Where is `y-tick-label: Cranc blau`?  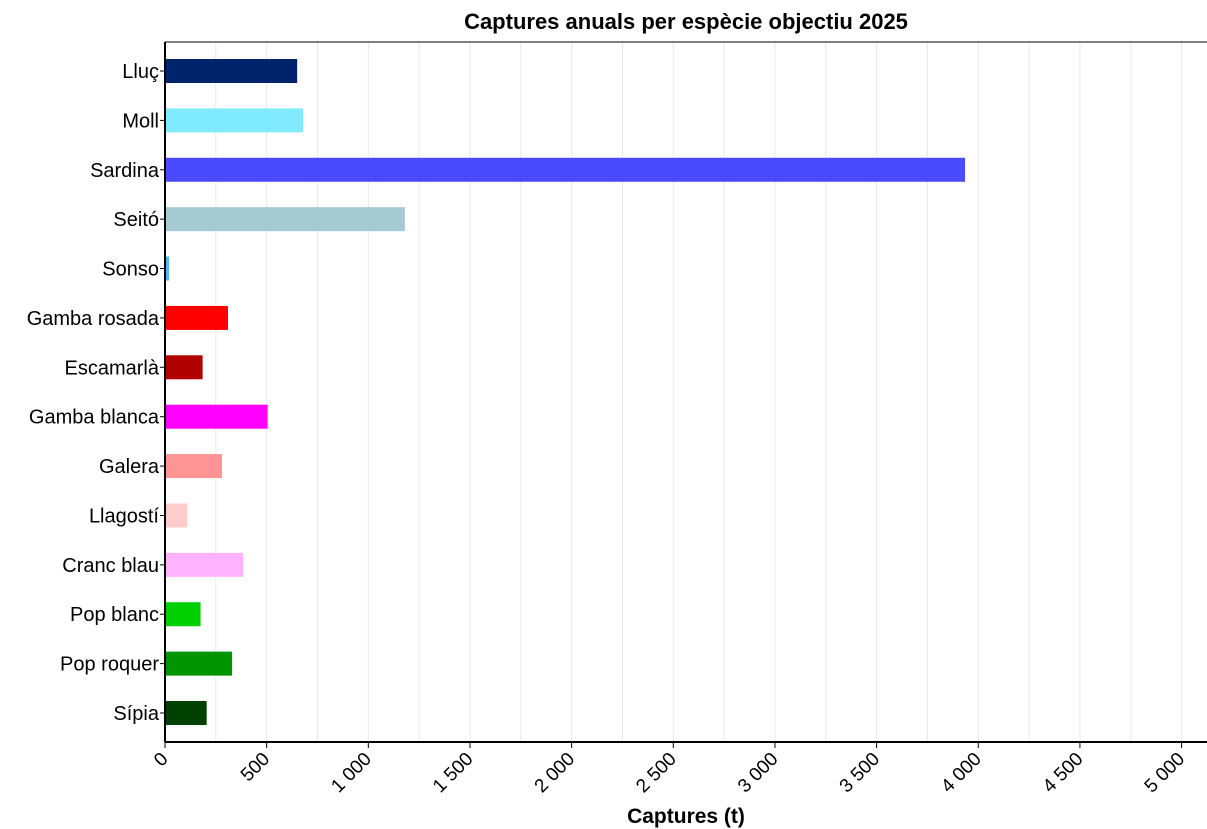
y-tick-label: Cranc blau is located at coordinates (110, 566).